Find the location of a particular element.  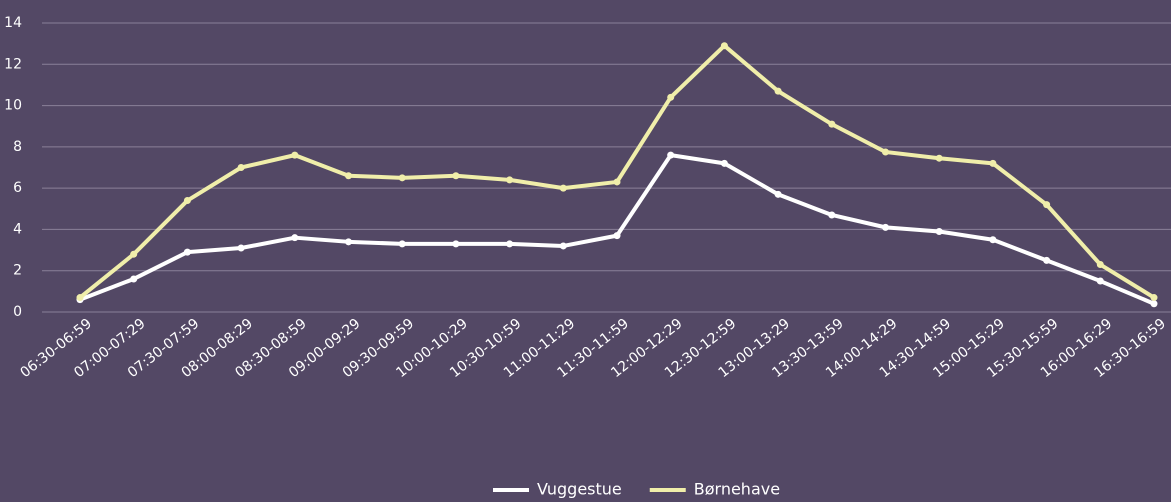

y-tick-label: 0 is located at coordinates (17, 312).